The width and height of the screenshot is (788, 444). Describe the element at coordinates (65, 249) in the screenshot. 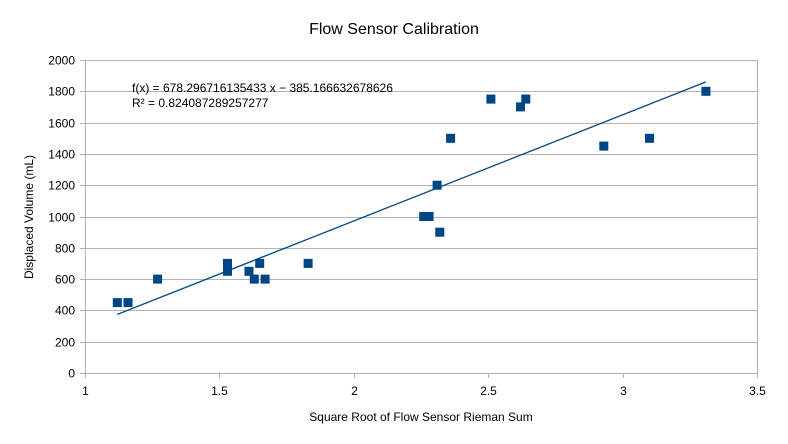

I see `y-tick-label: 800` at that location.